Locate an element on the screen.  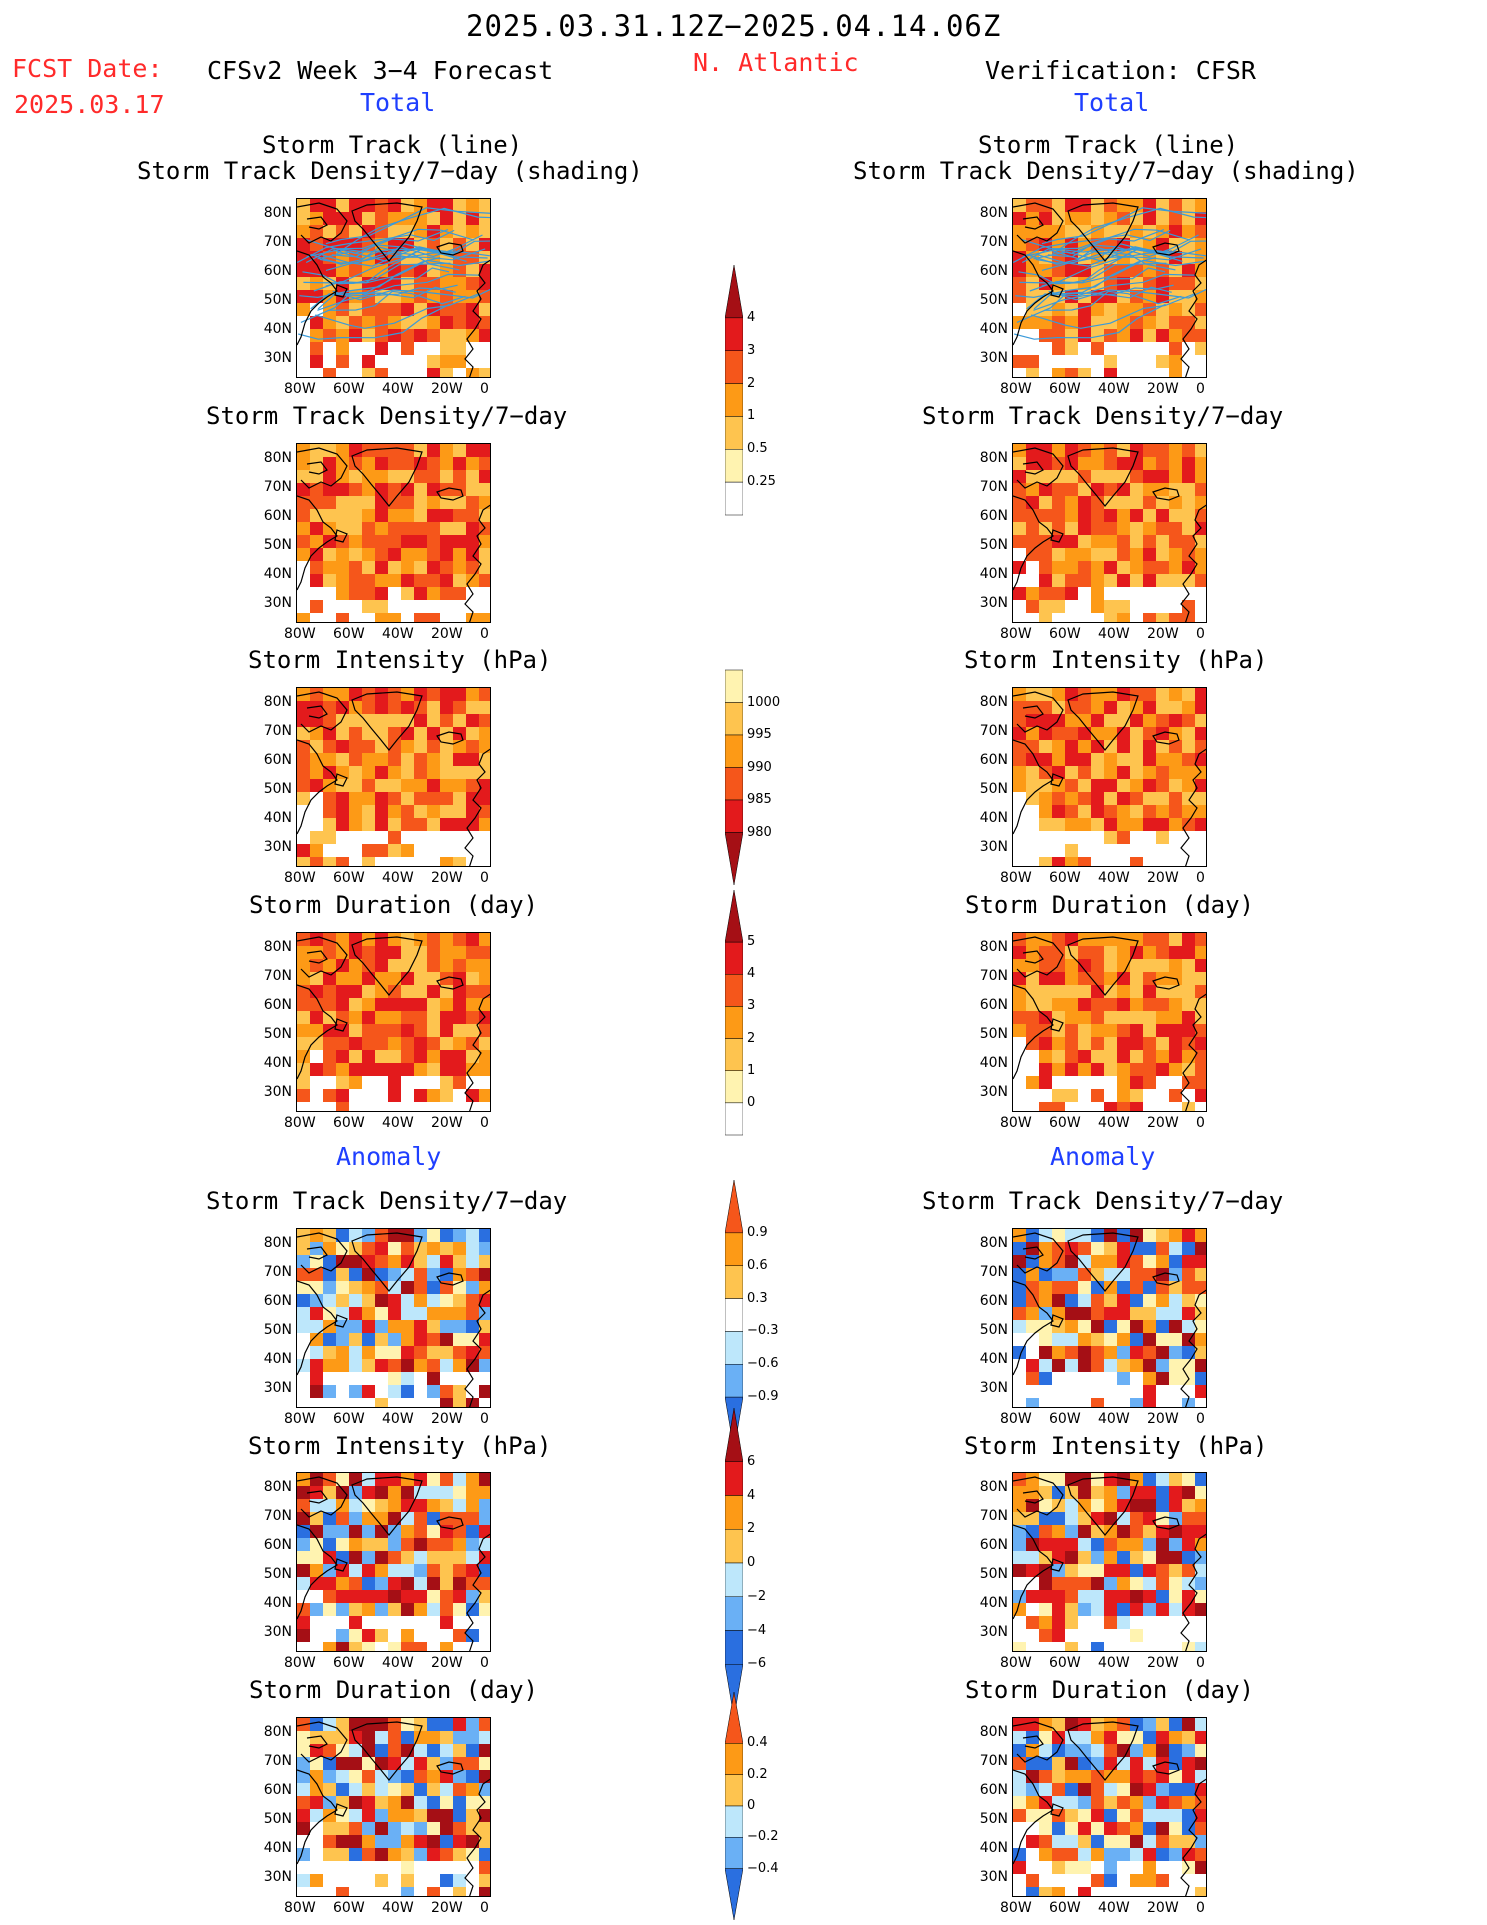
panel-title-duration-right: Storm Duration (day) is located at coordinates (1109, 905).